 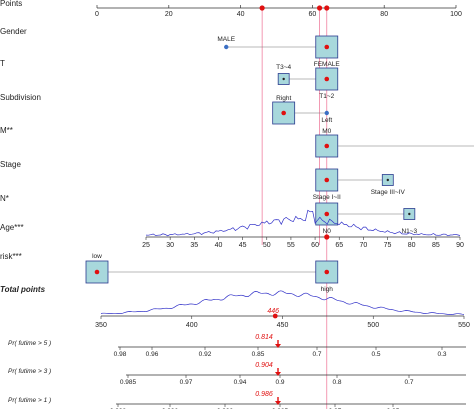 I want to click on probability-tick-label: 0.94, so click(x=240, y=382).